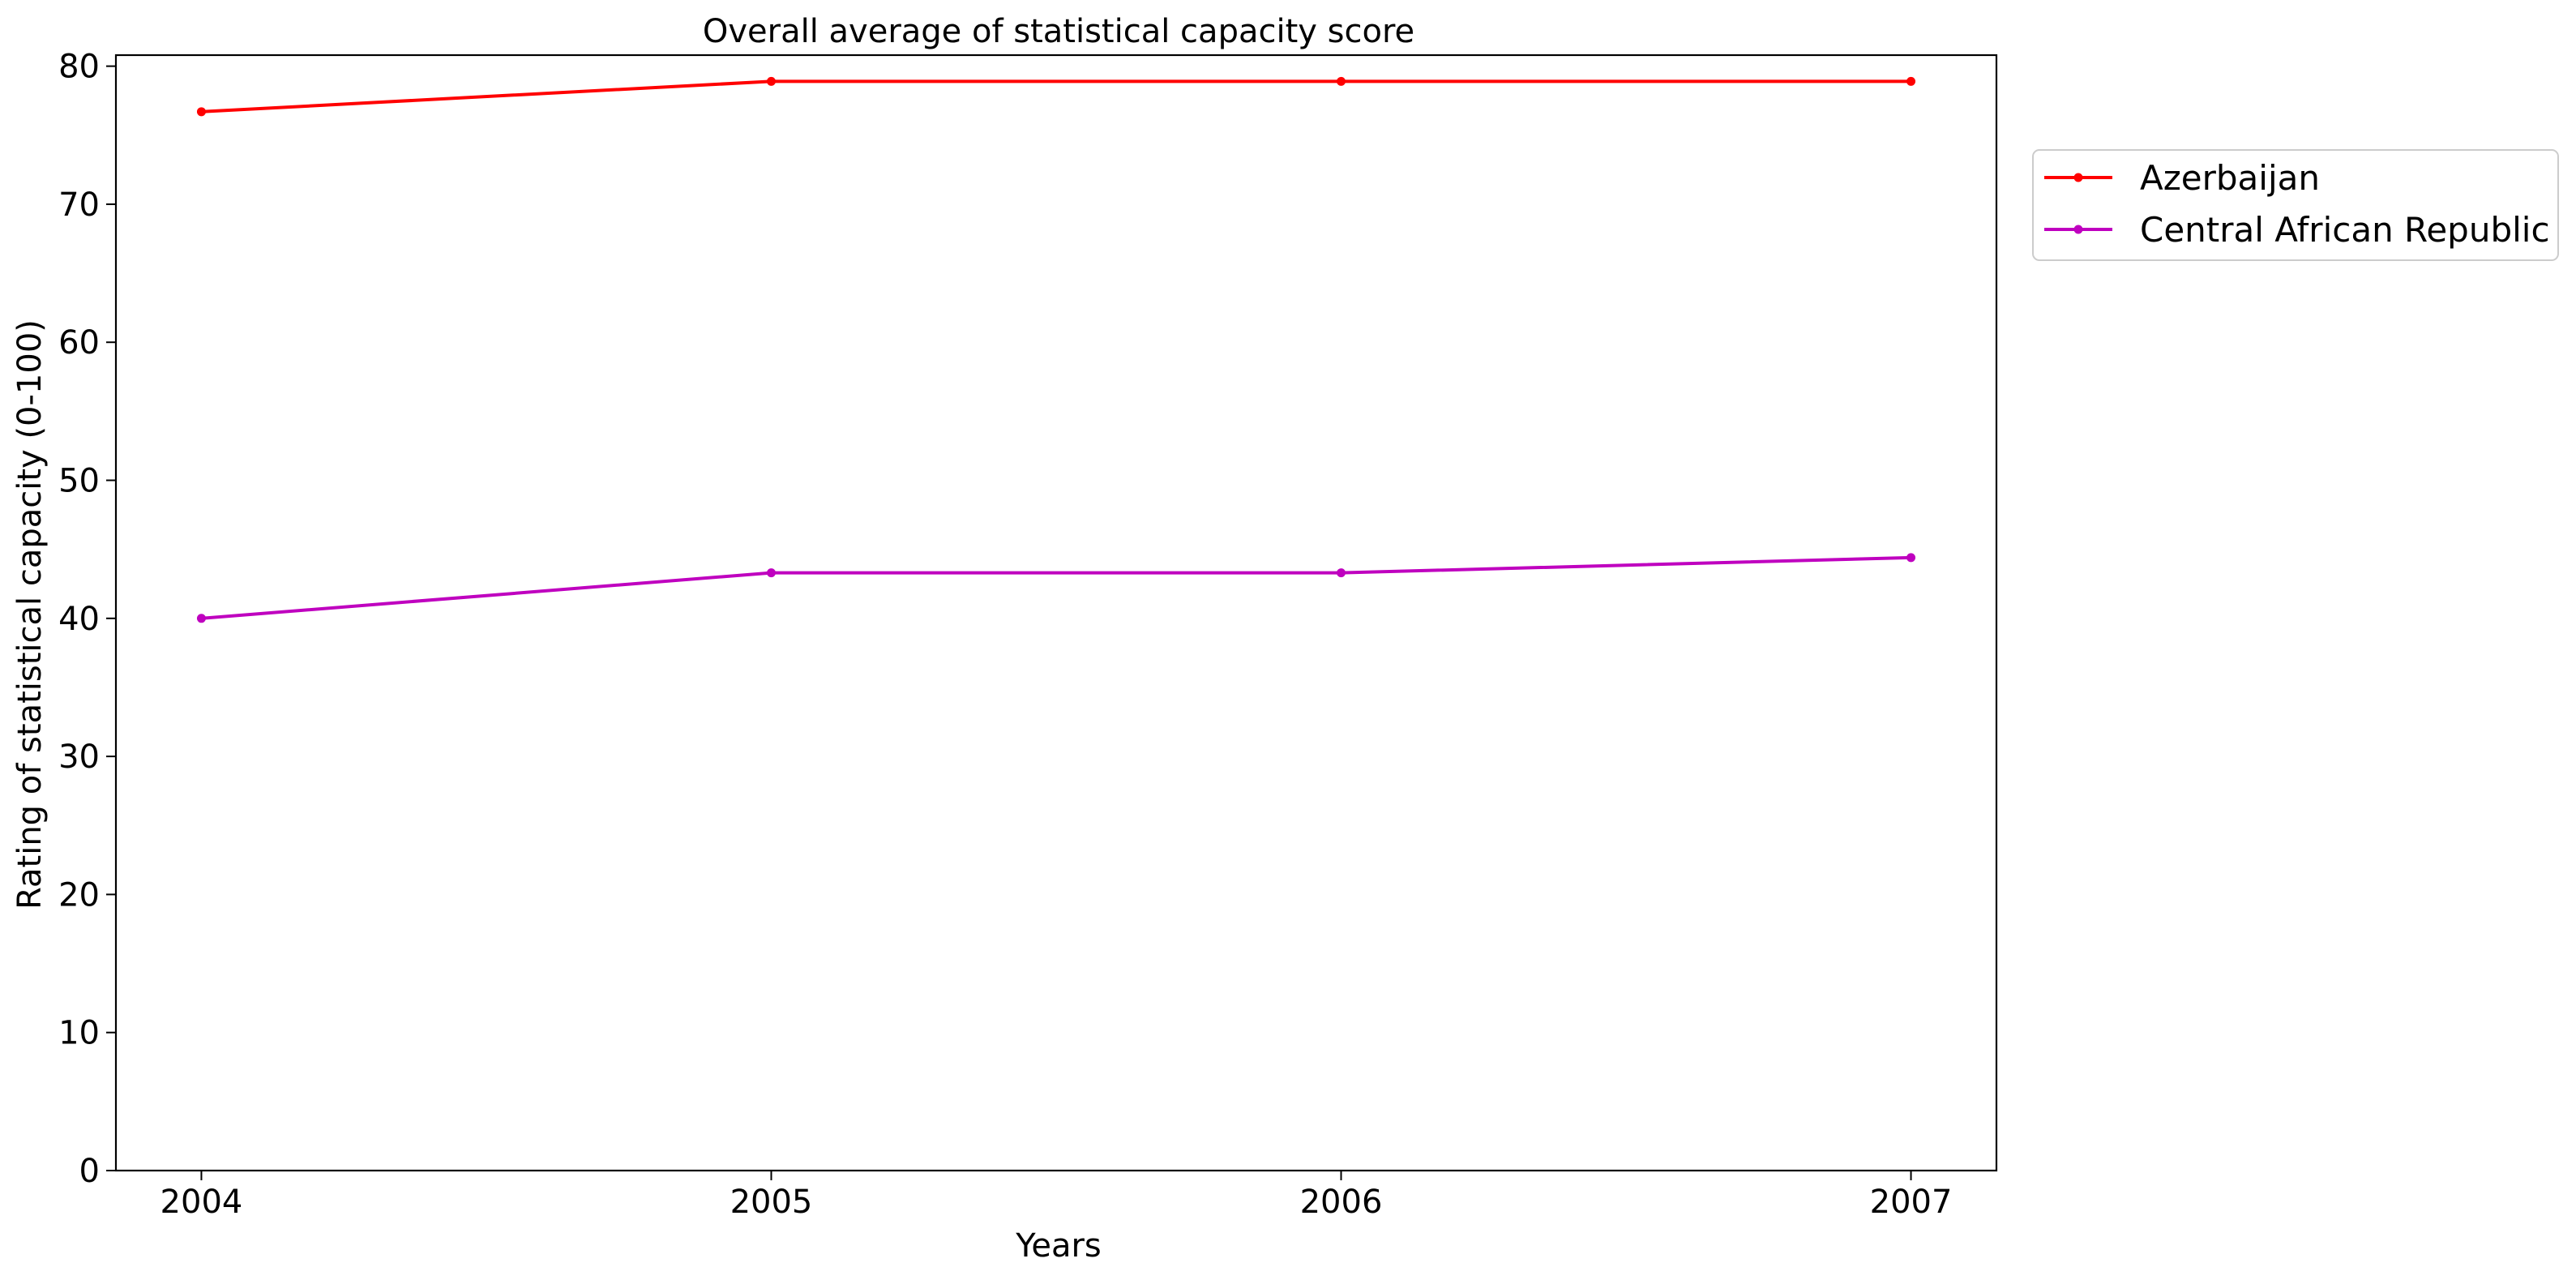  I want to click on legend: Azerbaijan Central African Republic, so click(2295, 205).